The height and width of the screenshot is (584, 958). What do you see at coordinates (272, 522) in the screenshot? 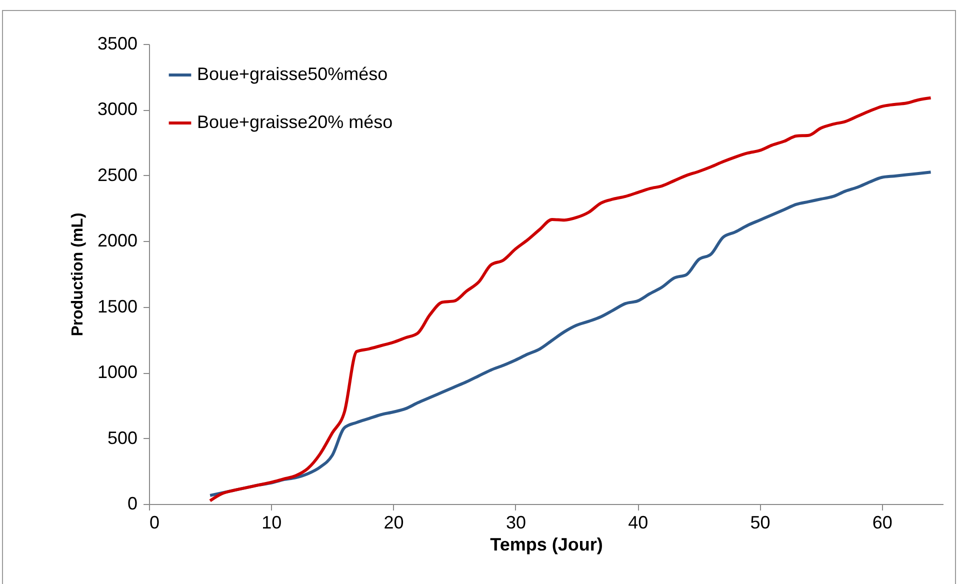
I see `x-tick-label: 10` at bounding box center [272, 522].